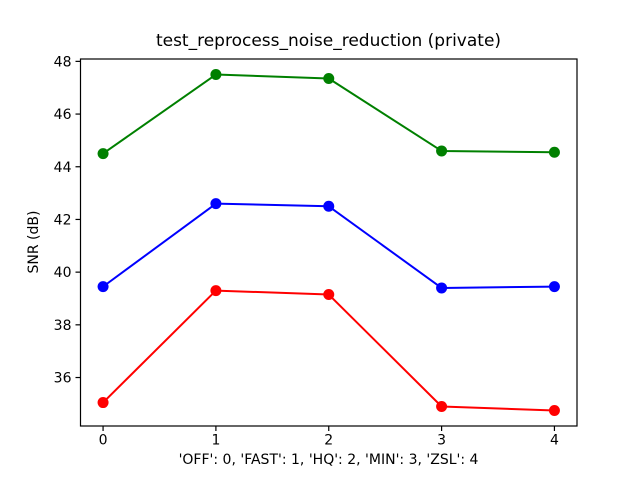  I want to click on y-tick-label: 38, so click(63, 326).